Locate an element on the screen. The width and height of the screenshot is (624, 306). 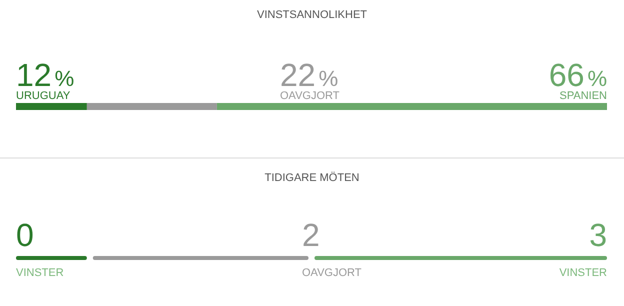
data-label: 2 is located at coordinates (311, 235).